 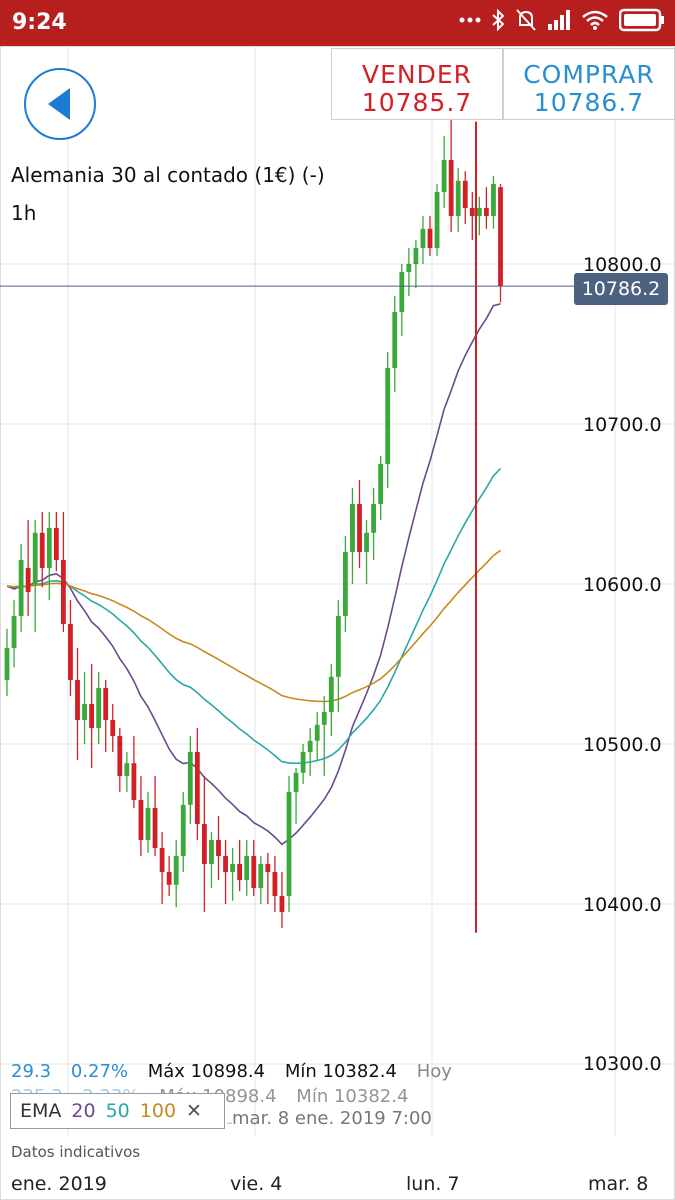 What do you see at coordinates (622, 425) in the screenshot?
I see `y-axis-label: 10700.0` at bounding box center [622, 425].